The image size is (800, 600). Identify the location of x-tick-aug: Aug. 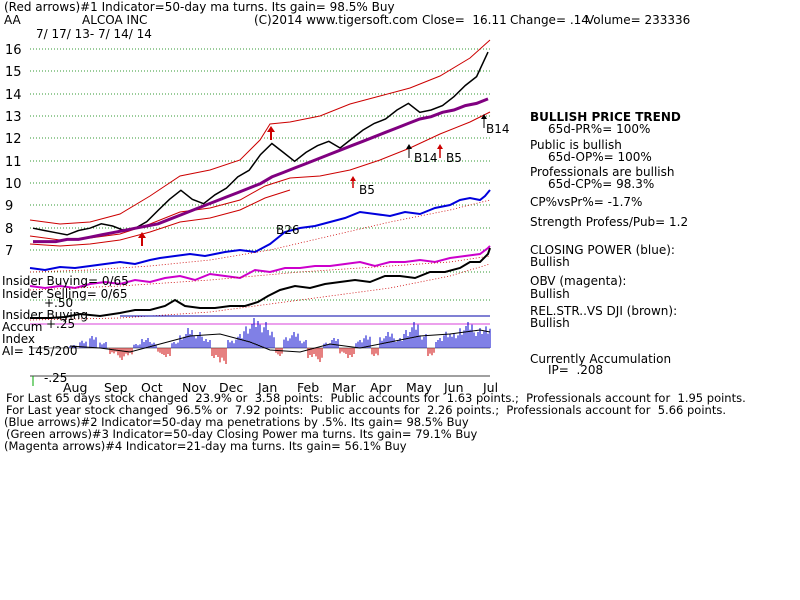
(75, 387).